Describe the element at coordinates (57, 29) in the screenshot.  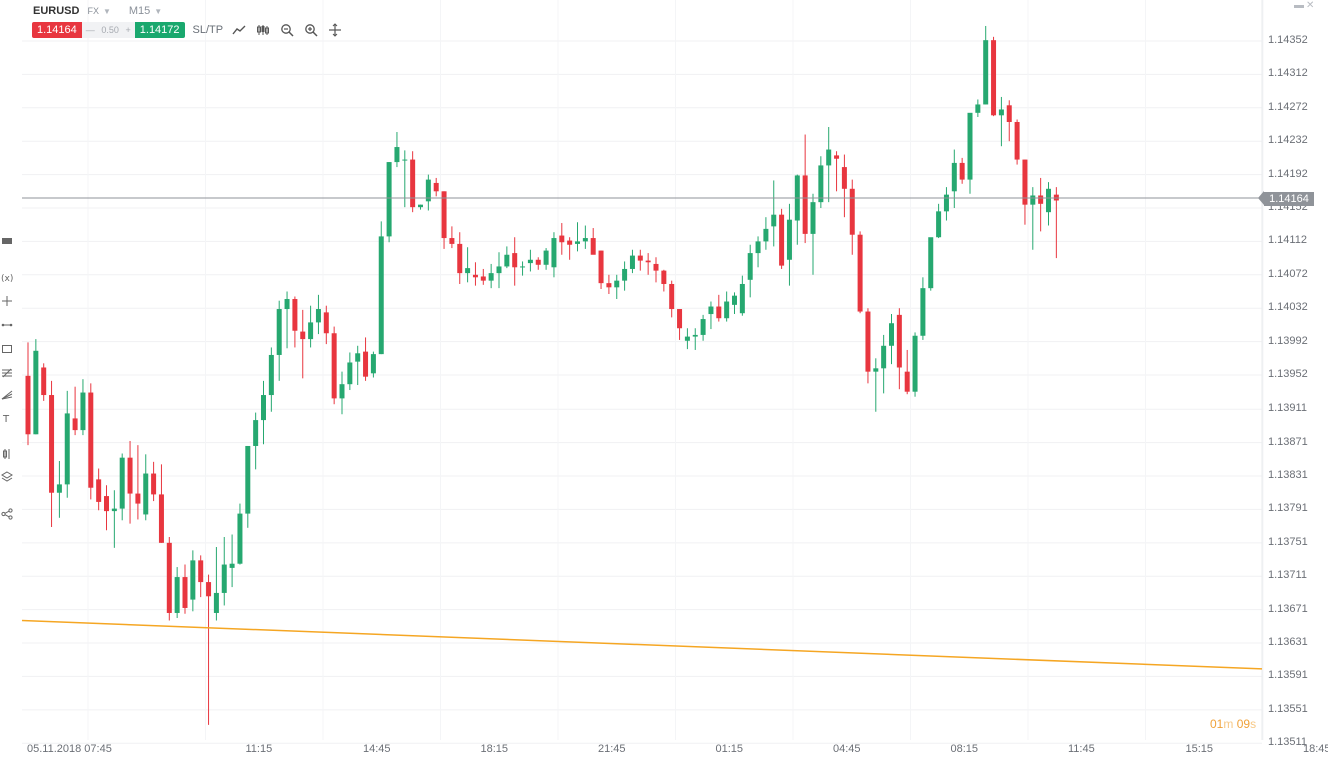
I see `sell-button: 1.14164` at that location.